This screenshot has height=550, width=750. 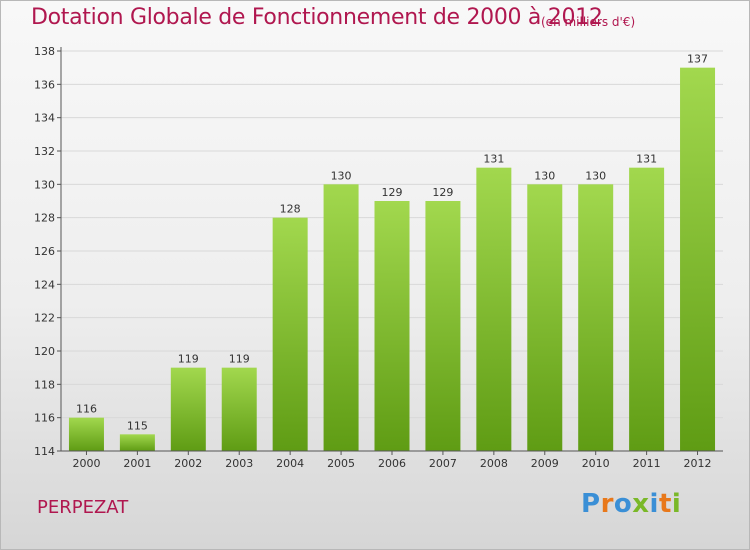 I want to click on y-tick-label: 130, so click(x=44, y=184).